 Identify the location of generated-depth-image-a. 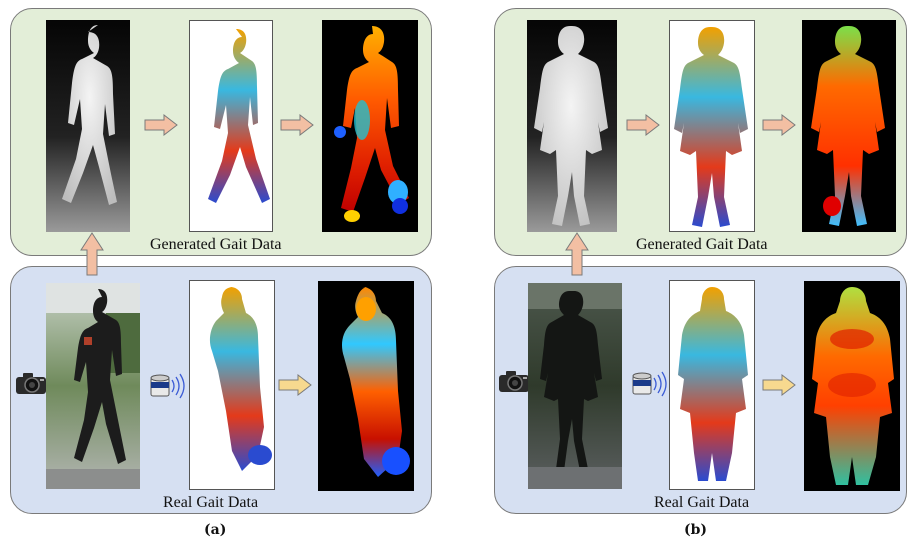
(88, 126).